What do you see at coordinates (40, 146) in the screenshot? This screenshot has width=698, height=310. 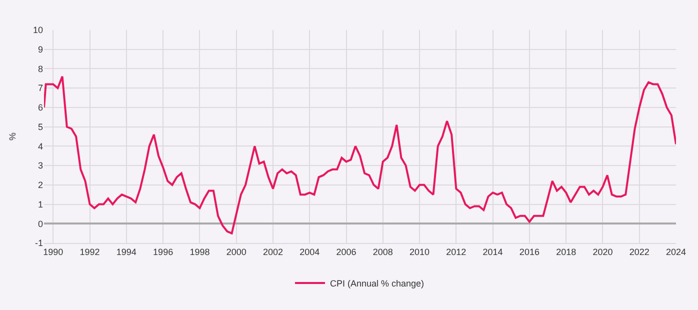 I see `y-tick-label: 4` at bounding box center [40, 146].